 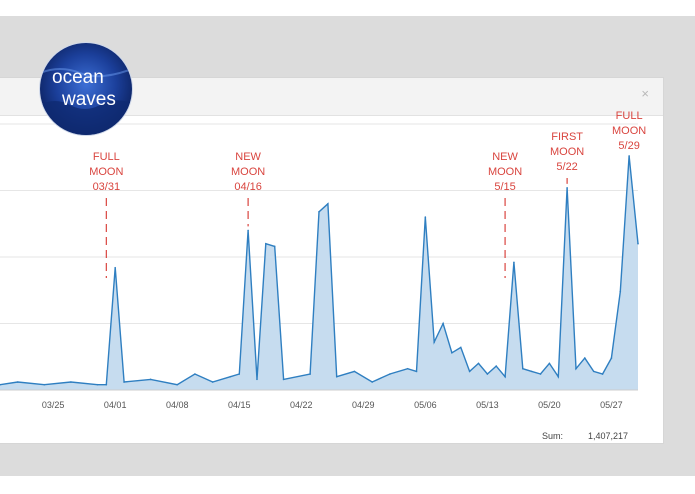 I want to click on logo-text-waves: waves, so click(x=88, y=99).